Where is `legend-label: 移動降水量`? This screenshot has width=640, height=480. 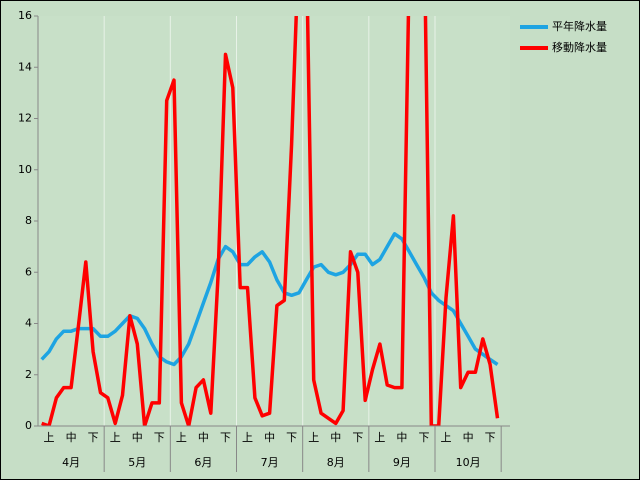 legend-label: 移動降水量 is located at coordinates (579, 47).